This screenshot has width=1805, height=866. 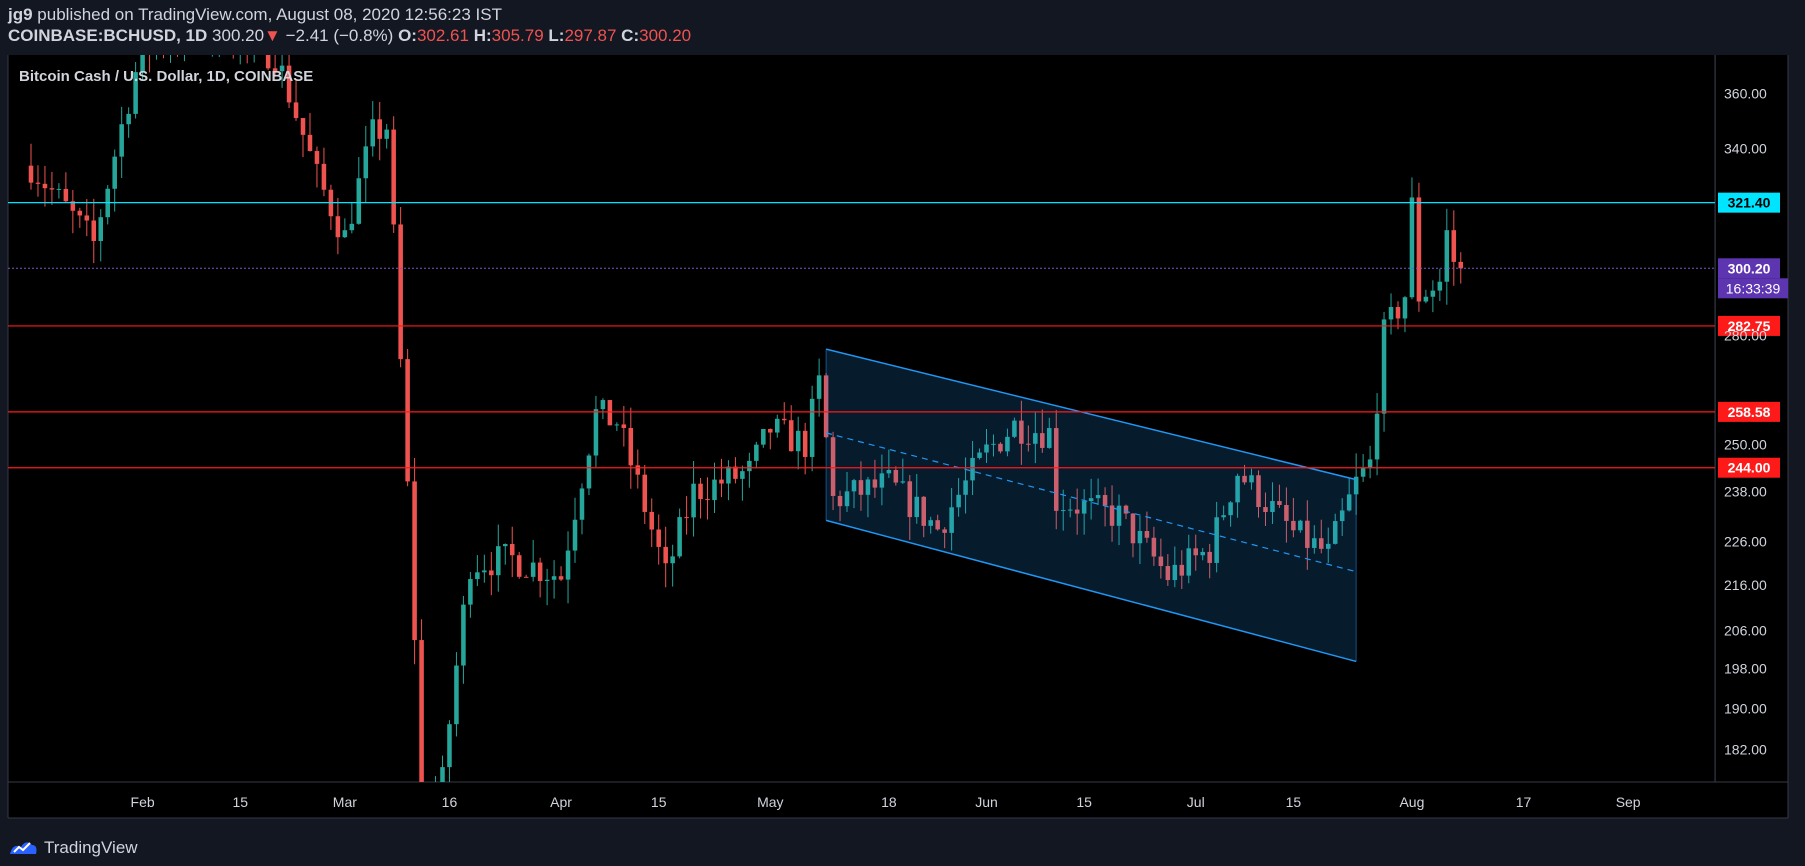 I want to click on descending-channel, so click(x=1091, y=505).